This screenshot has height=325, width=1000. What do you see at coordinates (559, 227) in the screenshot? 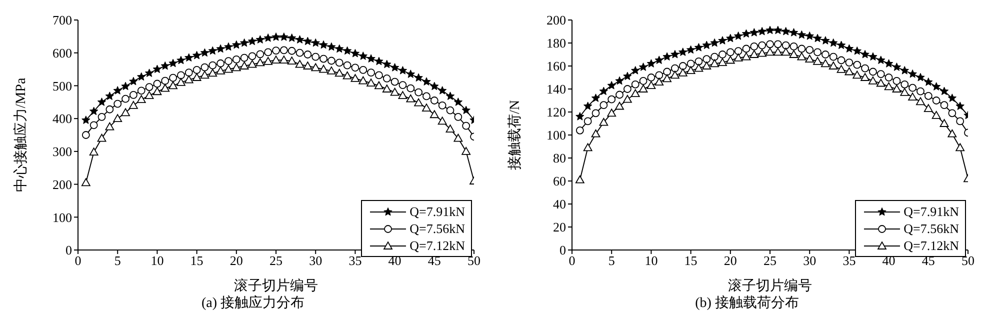
I see `y-tick-label: 20` at bounding box center [559, 227].